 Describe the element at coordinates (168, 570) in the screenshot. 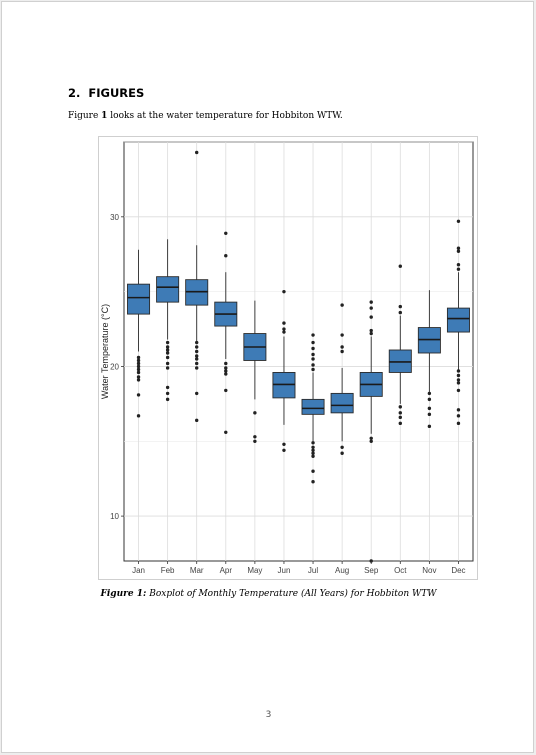

I see `x-tick-label: Feb` at that location.